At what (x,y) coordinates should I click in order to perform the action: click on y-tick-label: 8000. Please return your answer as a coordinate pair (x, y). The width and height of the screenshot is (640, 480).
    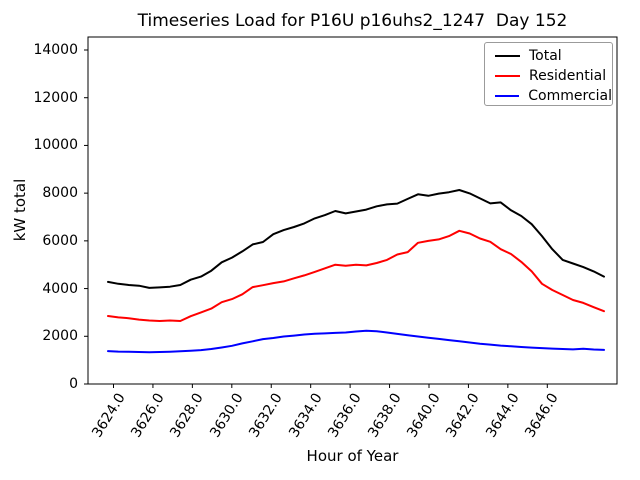
    Looking at the image, I should click on (60, 193).